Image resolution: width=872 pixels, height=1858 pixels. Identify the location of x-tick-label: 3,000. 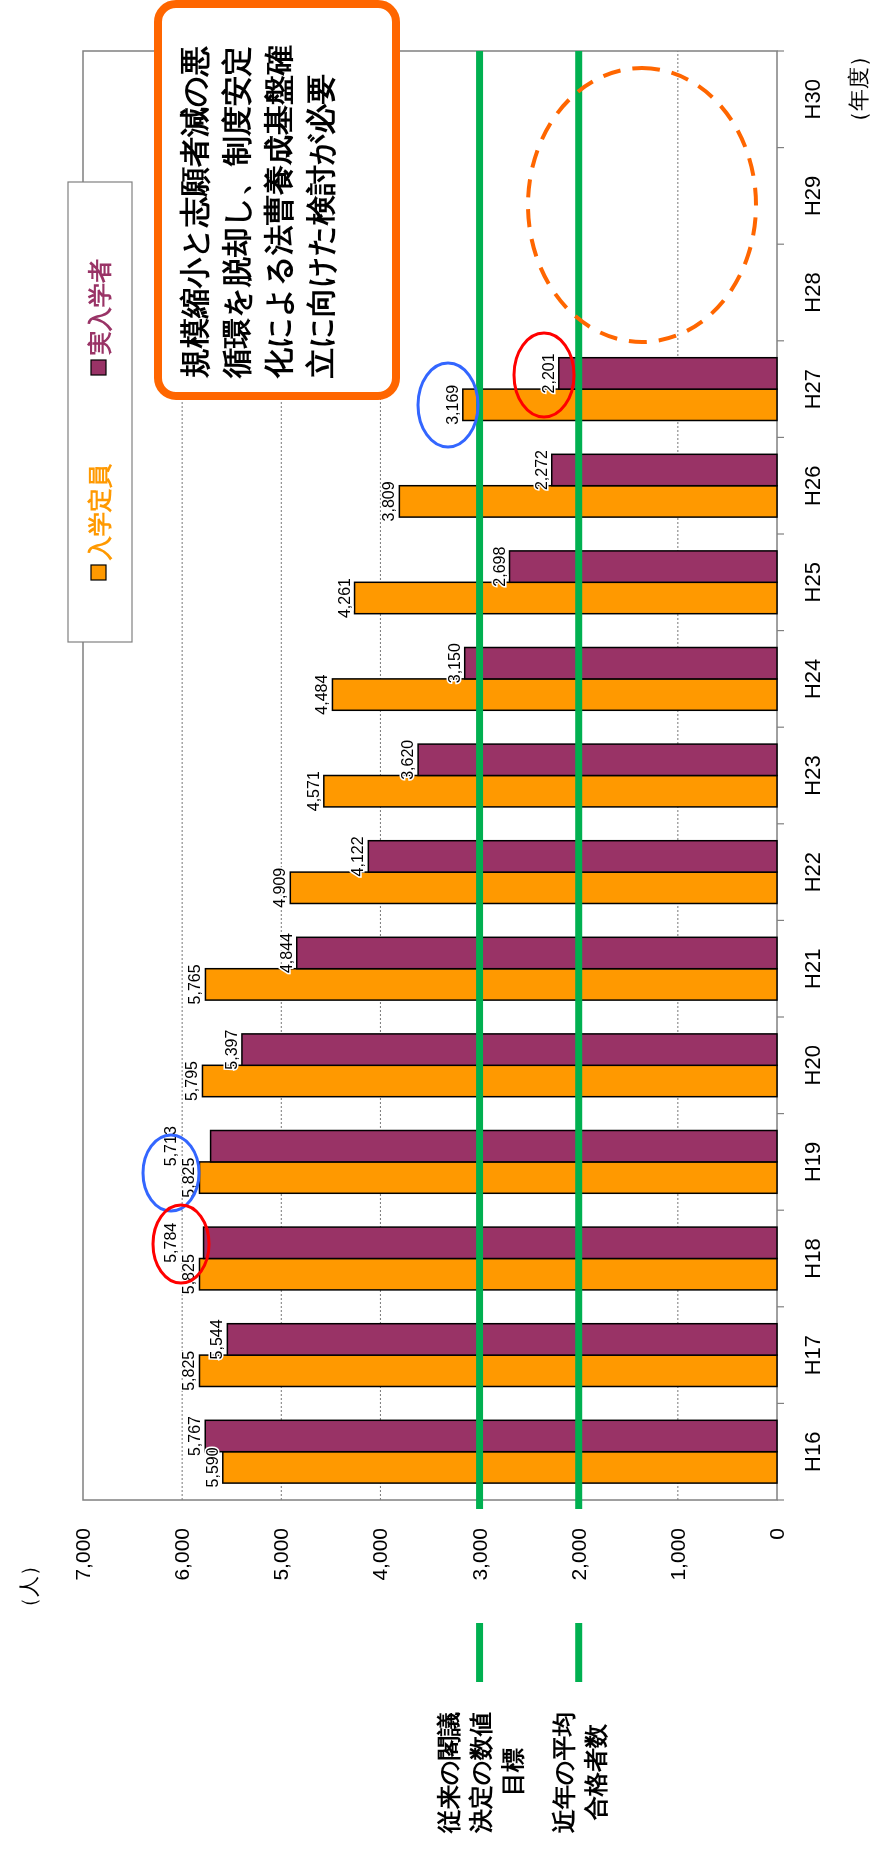
(479, 1554).